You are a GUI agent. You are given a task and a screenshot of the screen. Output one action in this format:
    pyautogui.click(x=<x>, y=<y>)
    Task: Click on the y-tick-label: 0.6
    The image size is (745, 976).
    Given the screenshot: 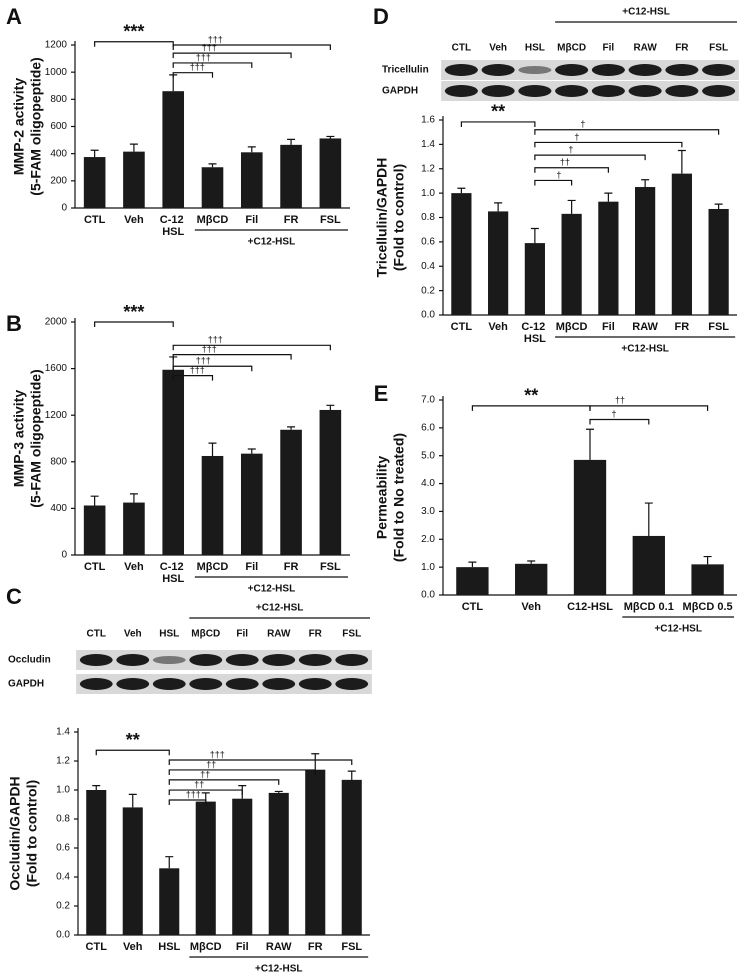 What is the action you would take?
    pyautogui.click(x=428, y=242)
    